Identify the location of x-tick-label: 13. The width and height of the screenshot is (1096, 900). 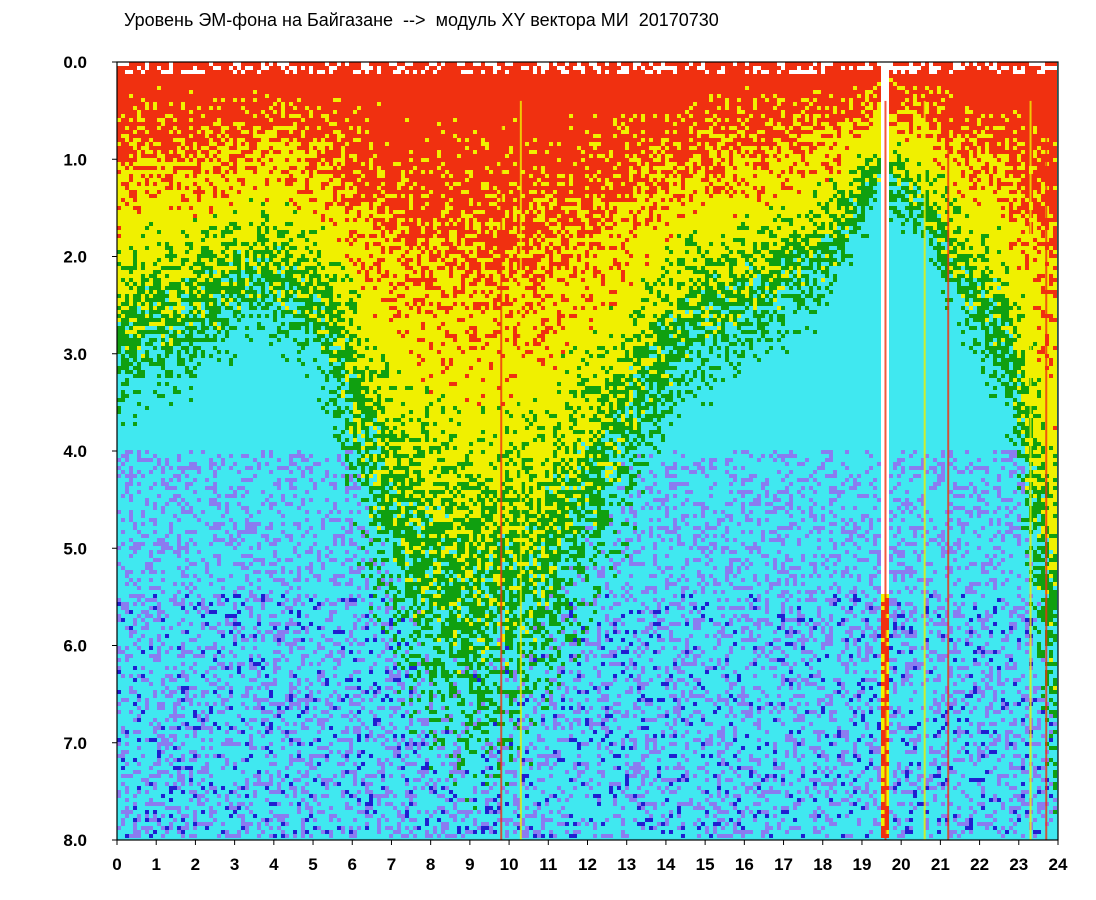
(626, 864).